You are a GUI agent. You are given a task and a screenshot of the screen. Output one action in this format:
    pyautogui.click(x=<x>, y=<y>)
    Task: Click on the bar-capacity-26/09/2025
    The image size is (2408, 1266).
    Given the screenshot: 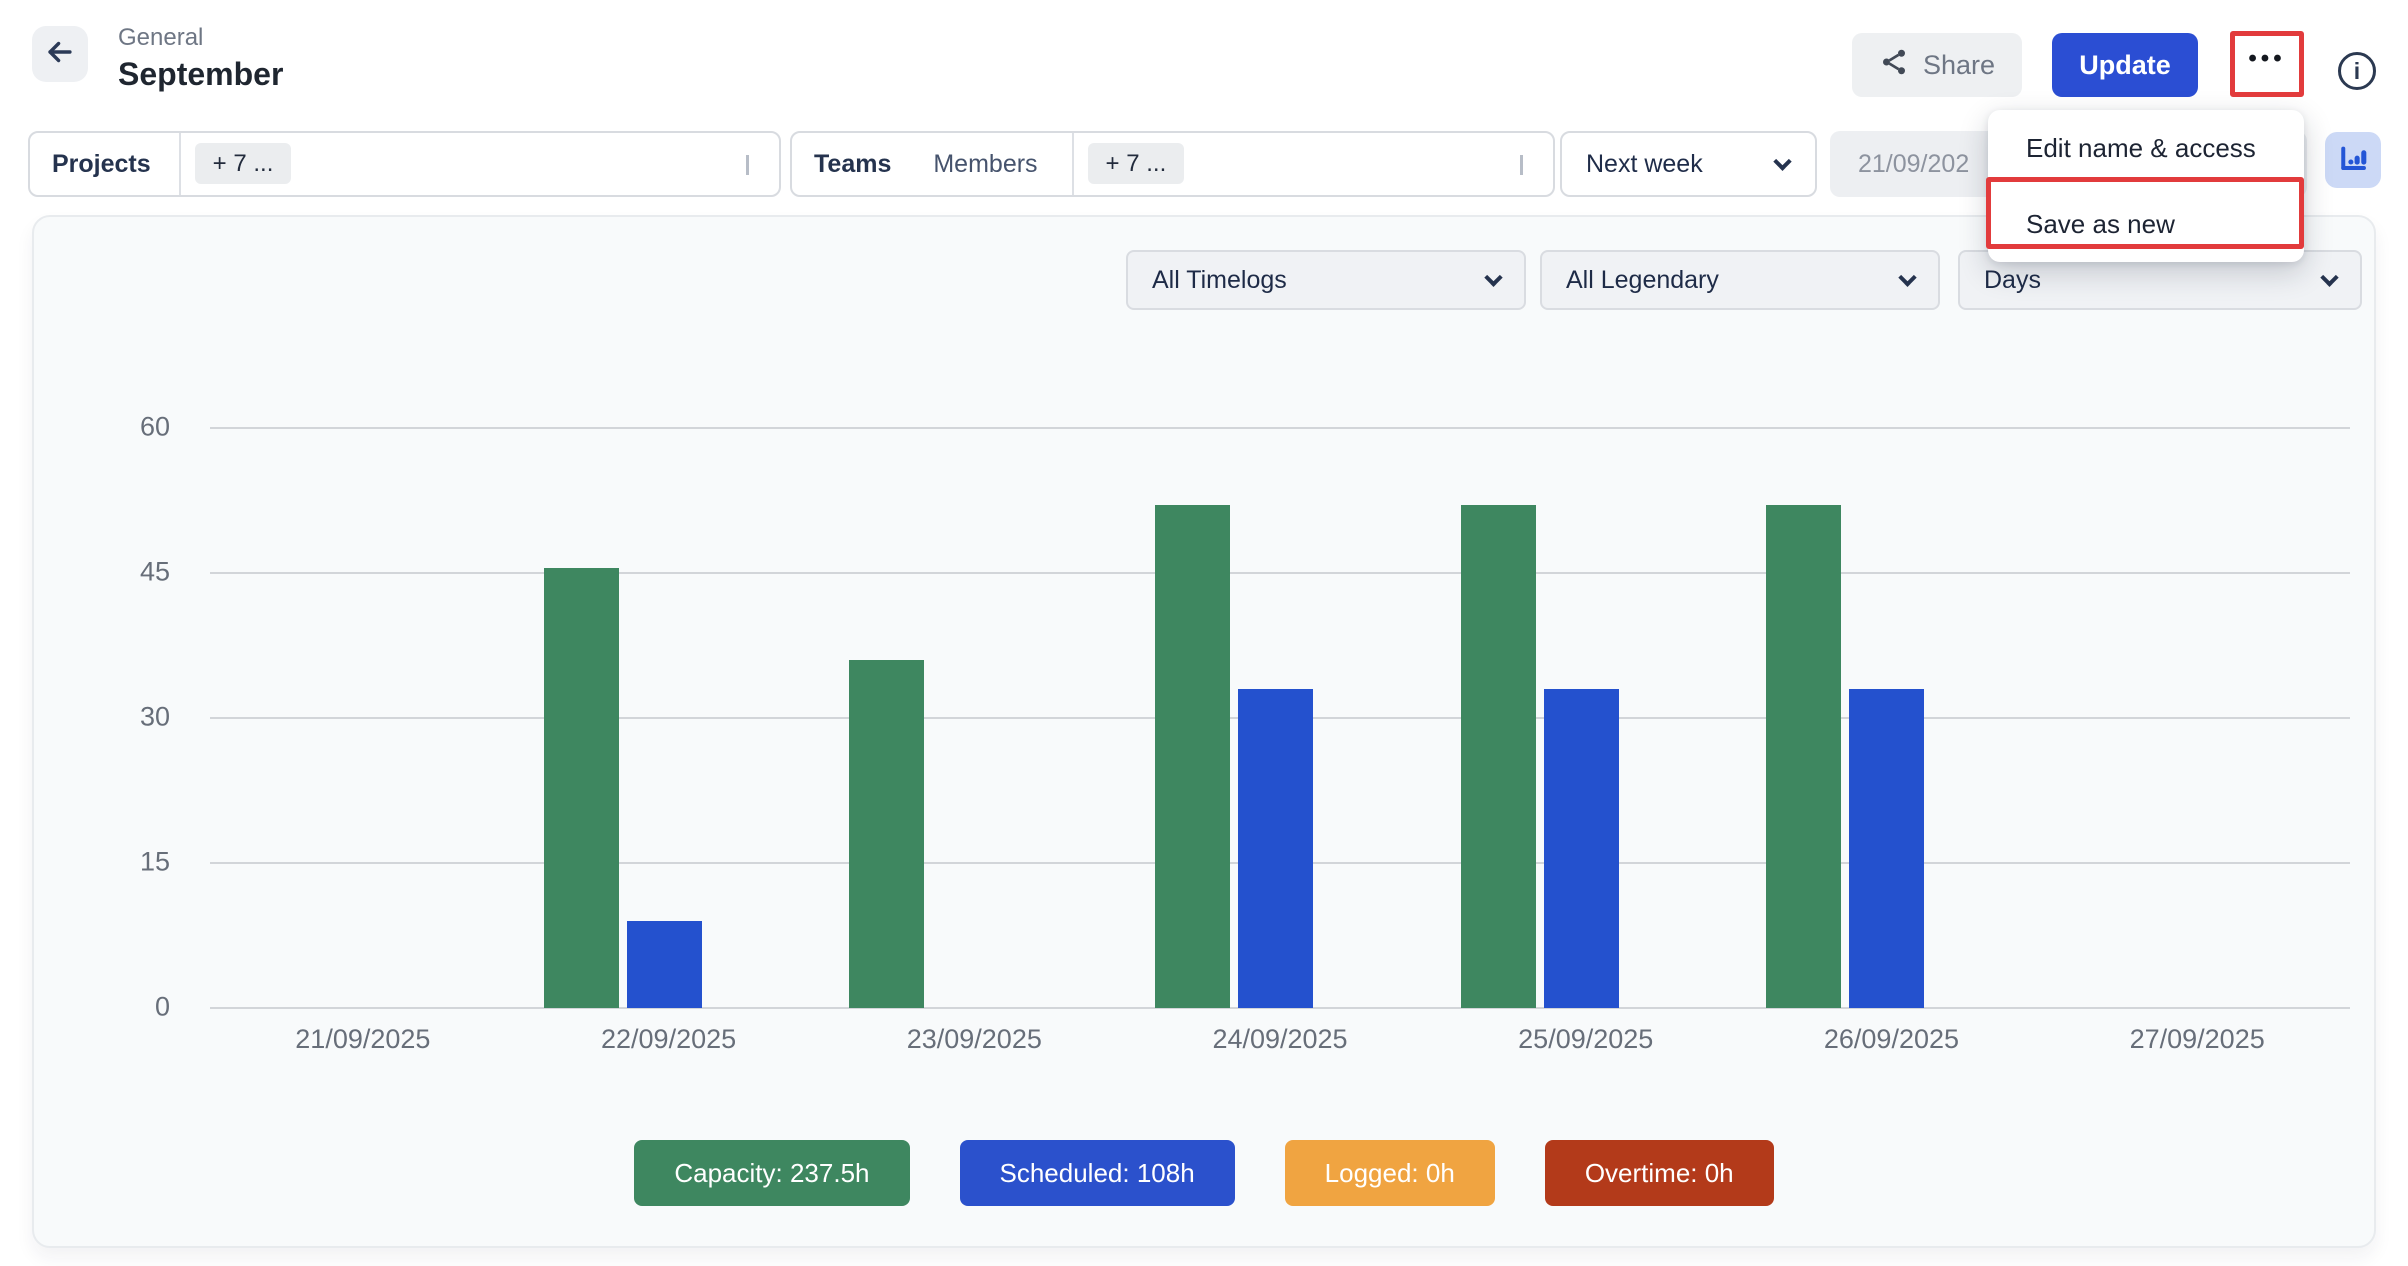 What is the action you would take?
    pyautogui.click(x=1804, y=756)
    